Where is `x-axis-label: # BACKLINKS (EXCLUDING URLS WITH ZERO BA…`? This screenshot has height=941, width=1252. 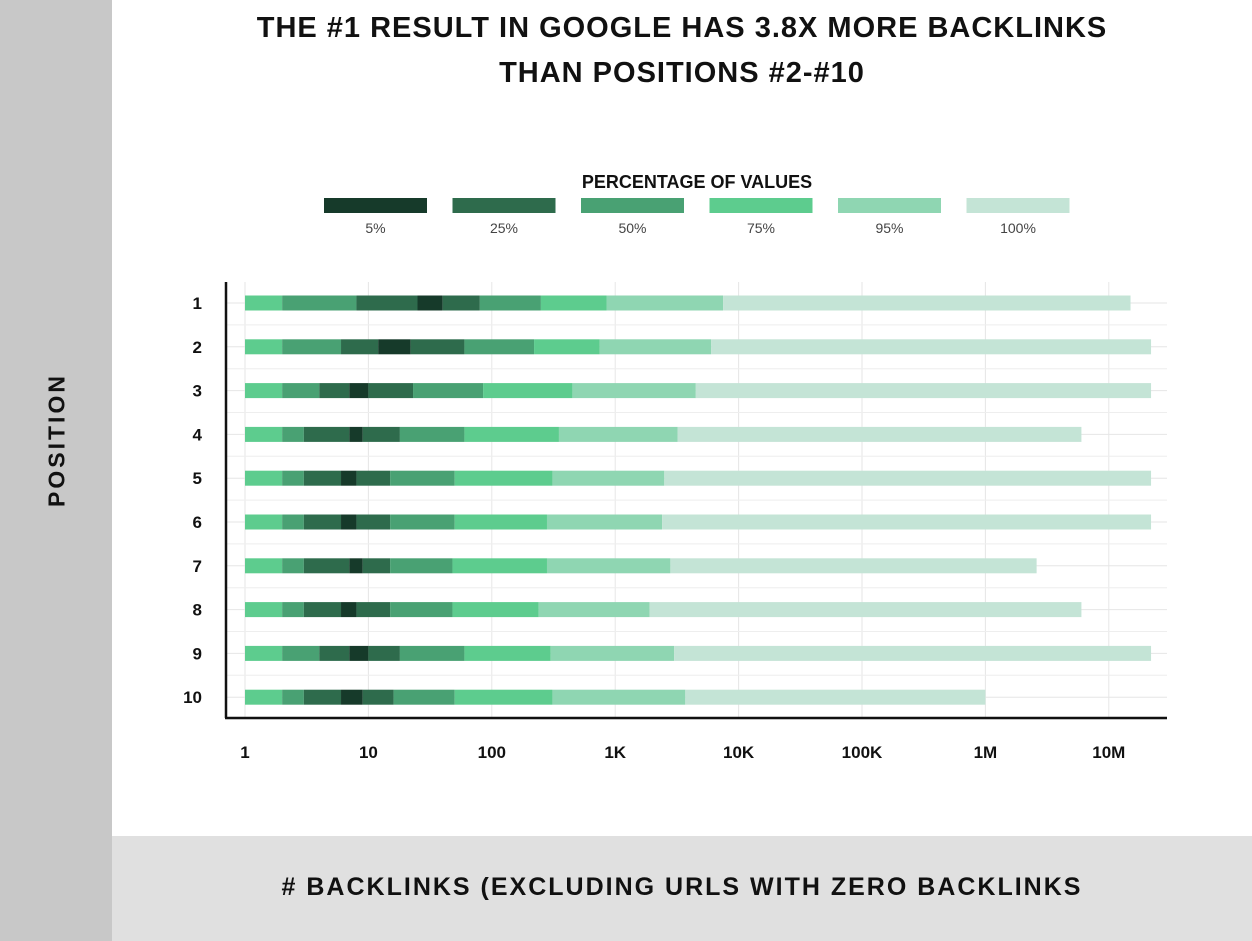
x-axis-label: # BACKLINKS (EXCLUDING URLS WITH ZERO BA… is located at coordinates (682, 887).